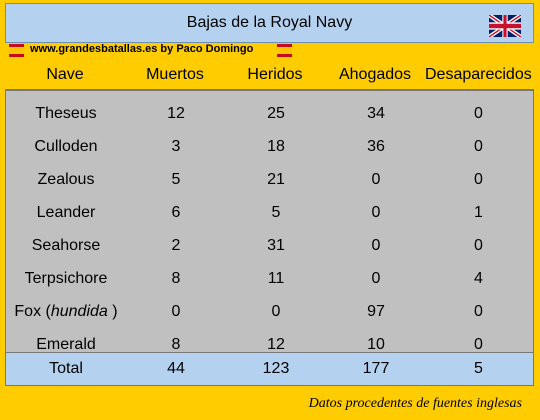 This screenshot has width=540, height=420. I want to click on total-ahogados: 177, so click(376, 368).